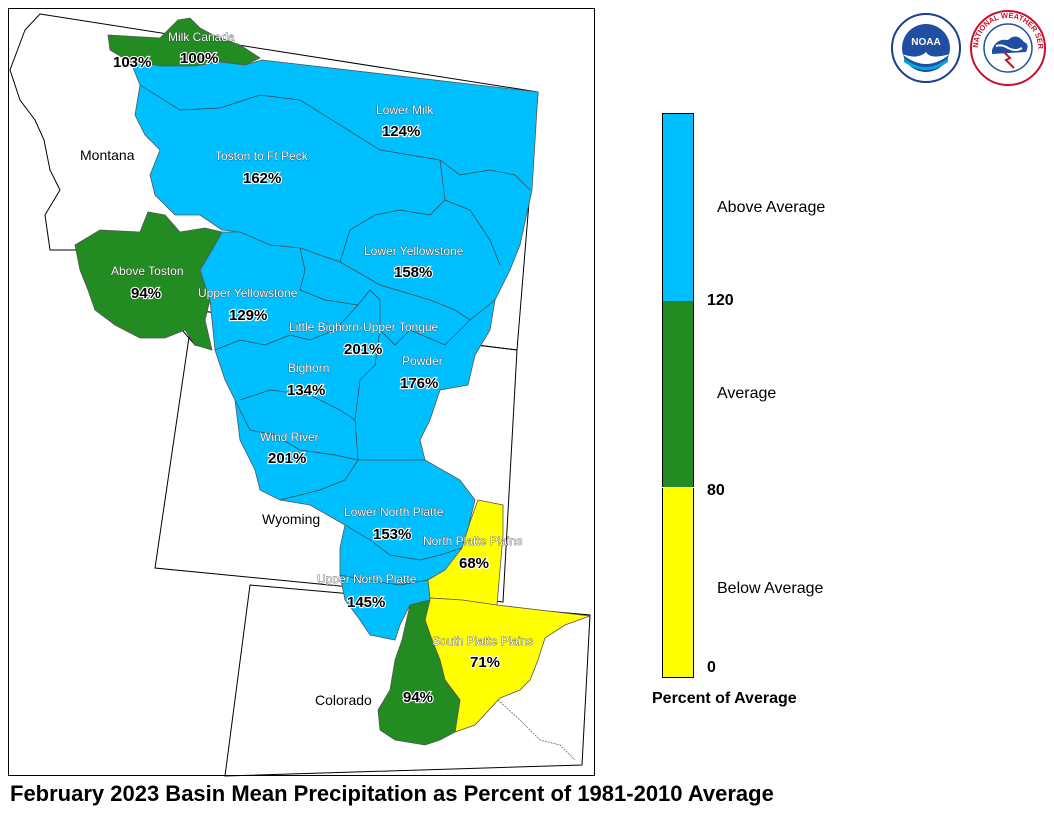  Describe the element at coordinates (485, 662) in the screenshot. I see `basin-pct-south-platte-plains: 71%` at that location.